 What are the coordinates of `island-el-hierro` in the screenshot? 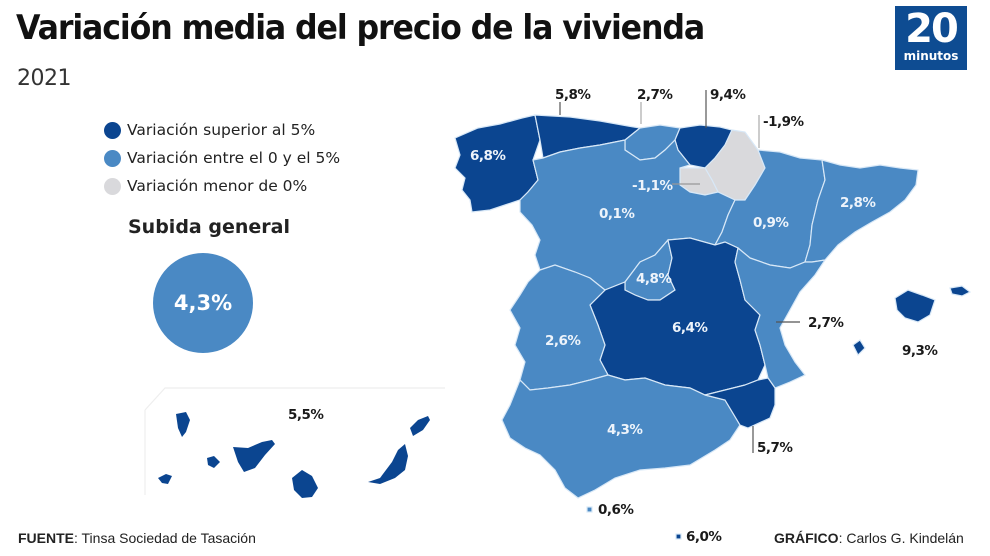 It's located at (165, 479).